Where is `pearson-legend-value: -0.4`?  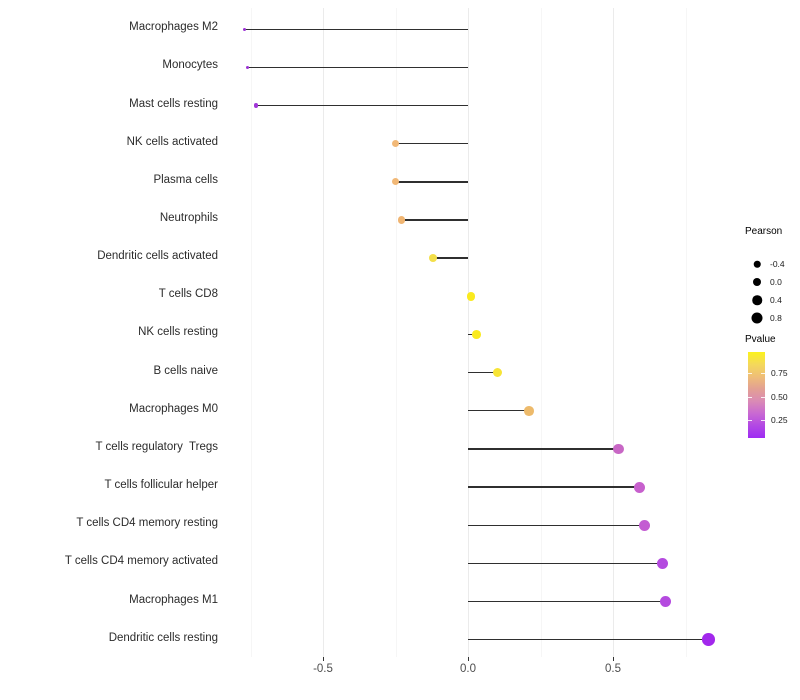
pearson-legend-value: -0.4 is located at coordinates (777, 264).